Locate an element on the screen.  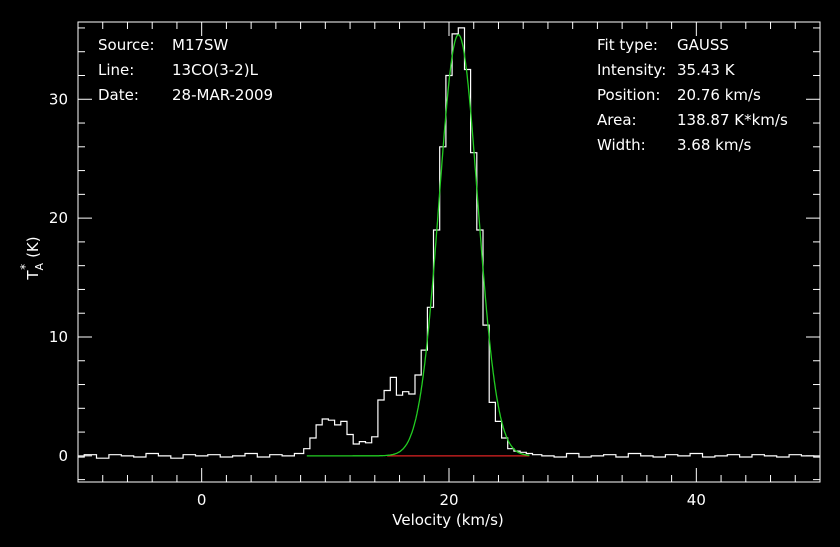
info-right-value: 3.68 km/s is located at coordinates (714, 145).